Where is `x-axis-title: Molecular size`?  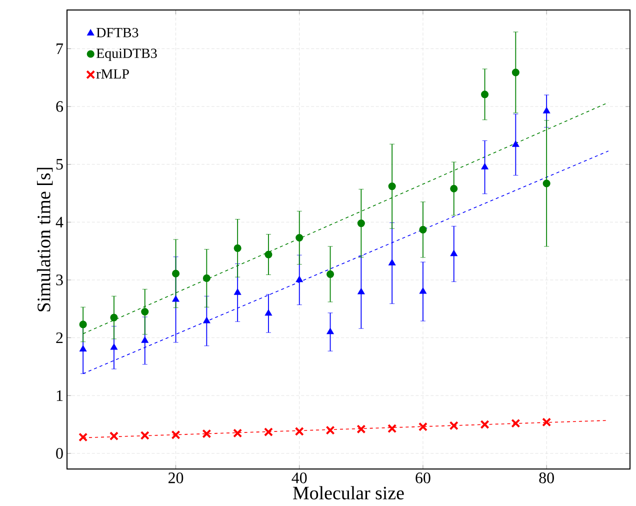
x-axis-title: Molecular size is located at coordinates (348, 493).